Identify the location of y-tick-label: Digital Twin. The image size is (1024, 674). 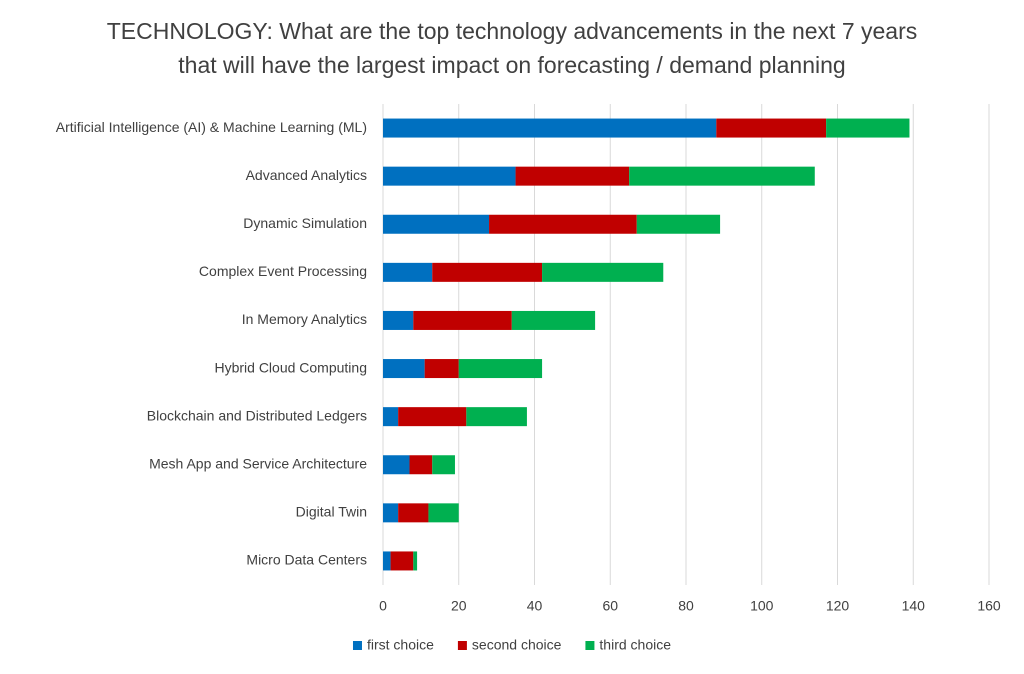
(331, 512).